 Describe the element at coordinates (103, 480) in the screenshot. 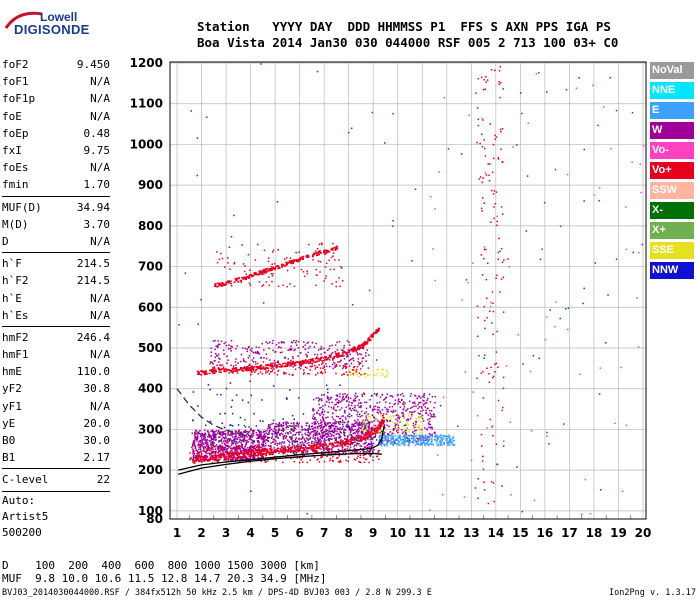

I see `param-value: 22` at that location.